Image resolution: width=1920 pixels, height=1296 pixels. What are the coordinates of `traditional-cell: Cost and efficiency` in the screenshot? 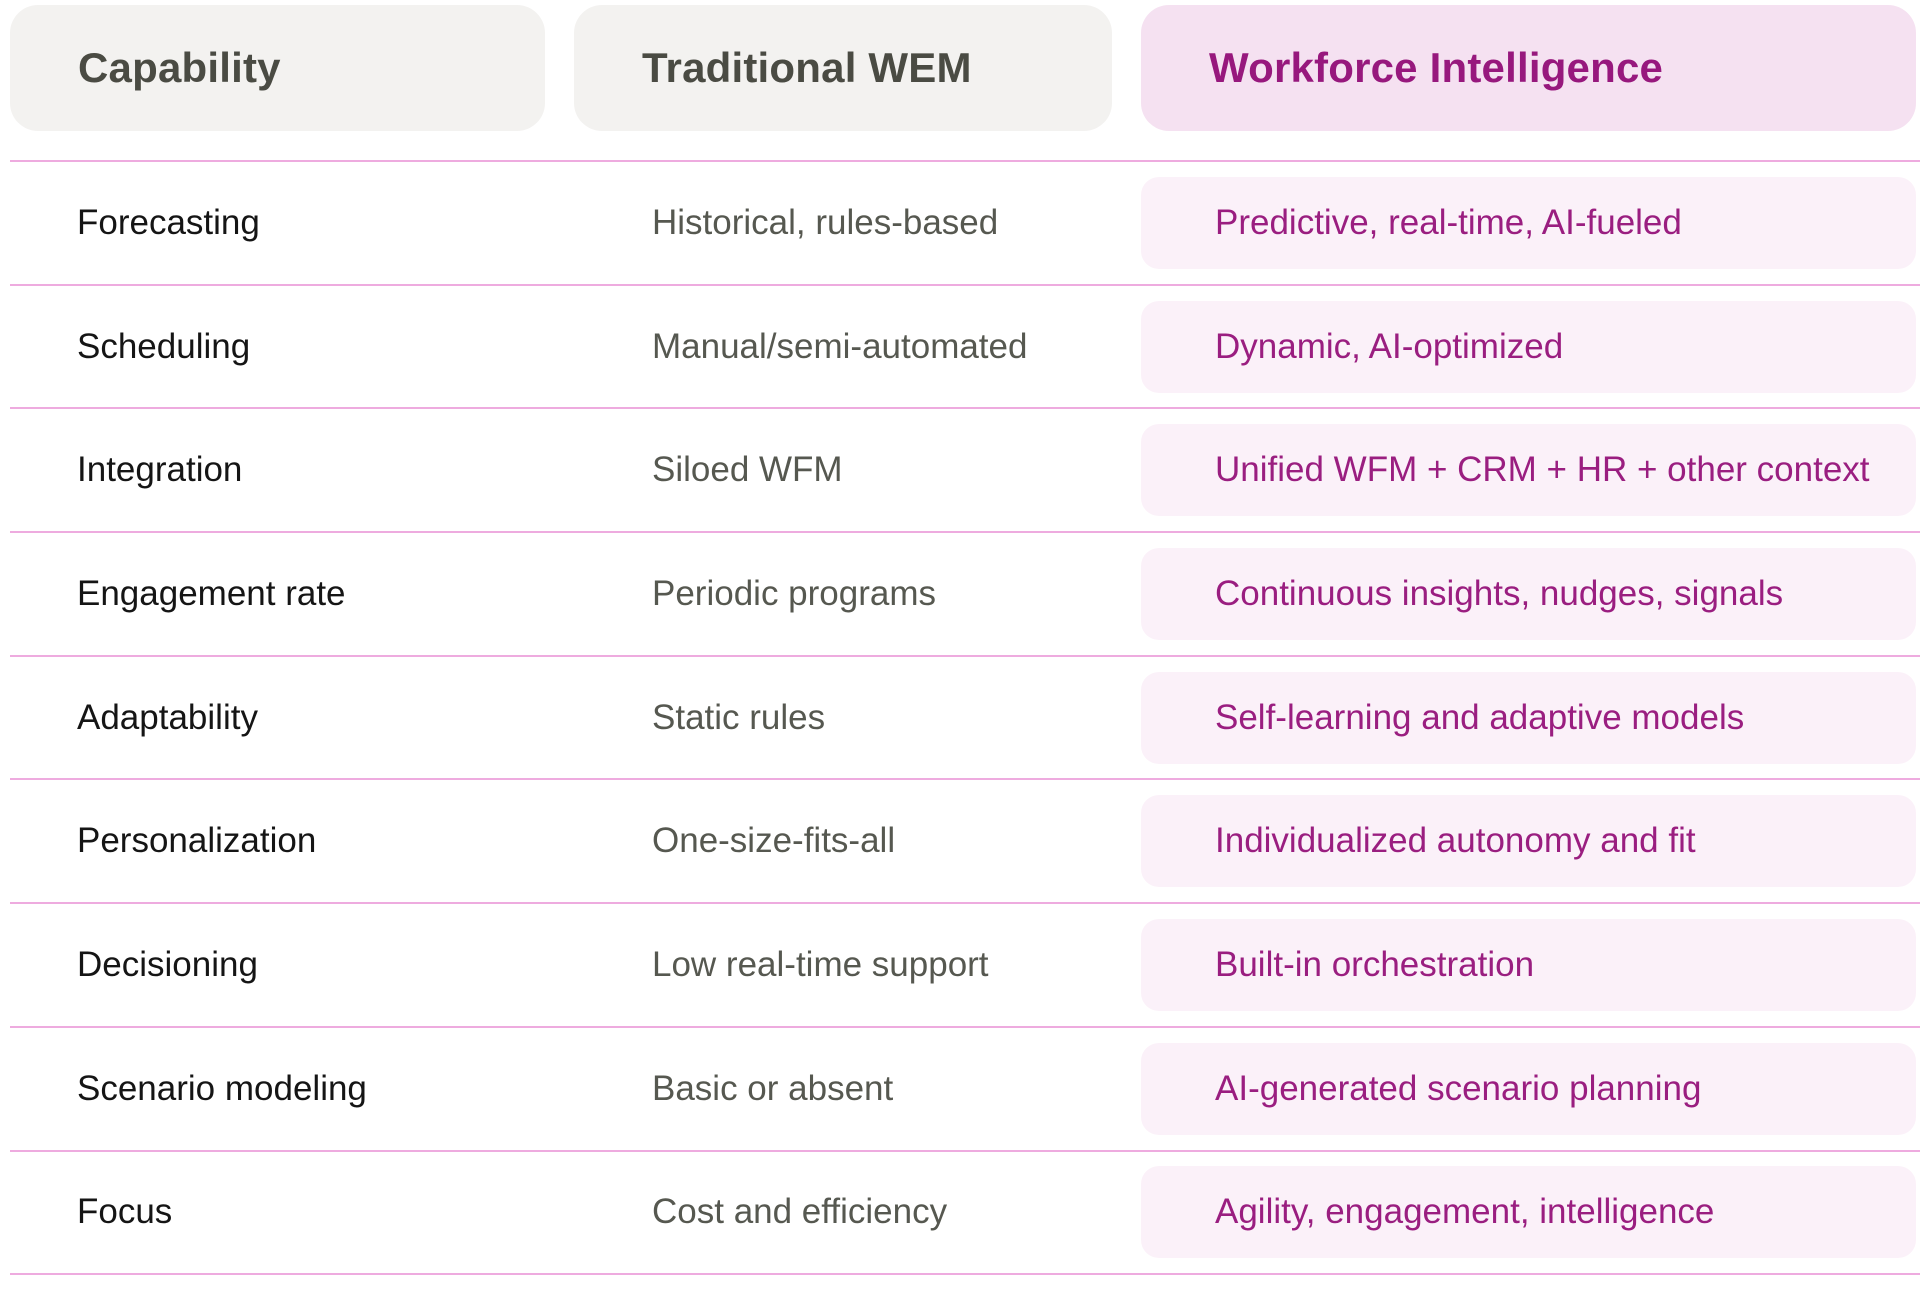 It's located at (800, 1212).